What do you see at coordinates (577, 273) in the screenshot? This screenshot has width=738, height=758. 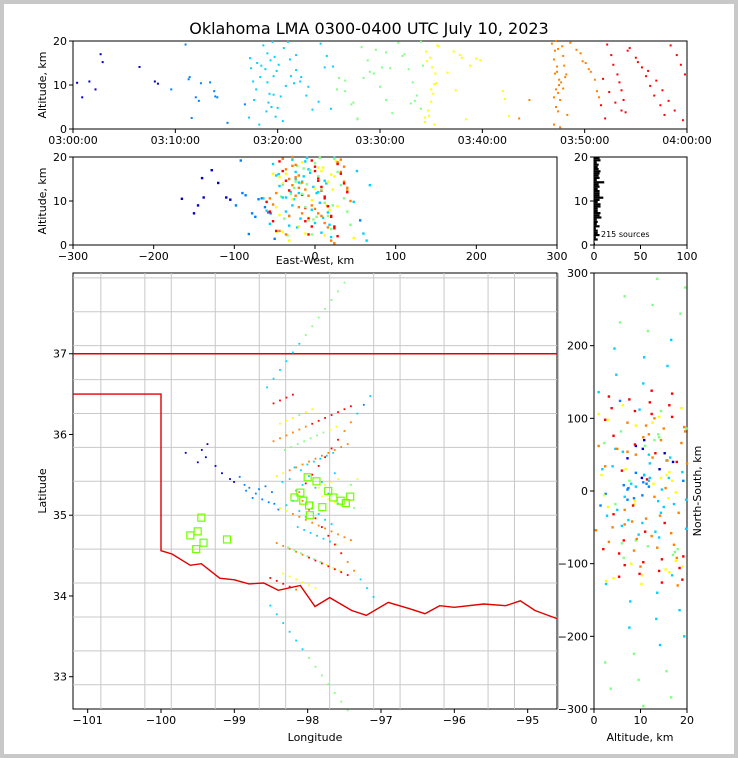 I see `north-south-y-tick-label: 300` at bounding box center [577, 273].